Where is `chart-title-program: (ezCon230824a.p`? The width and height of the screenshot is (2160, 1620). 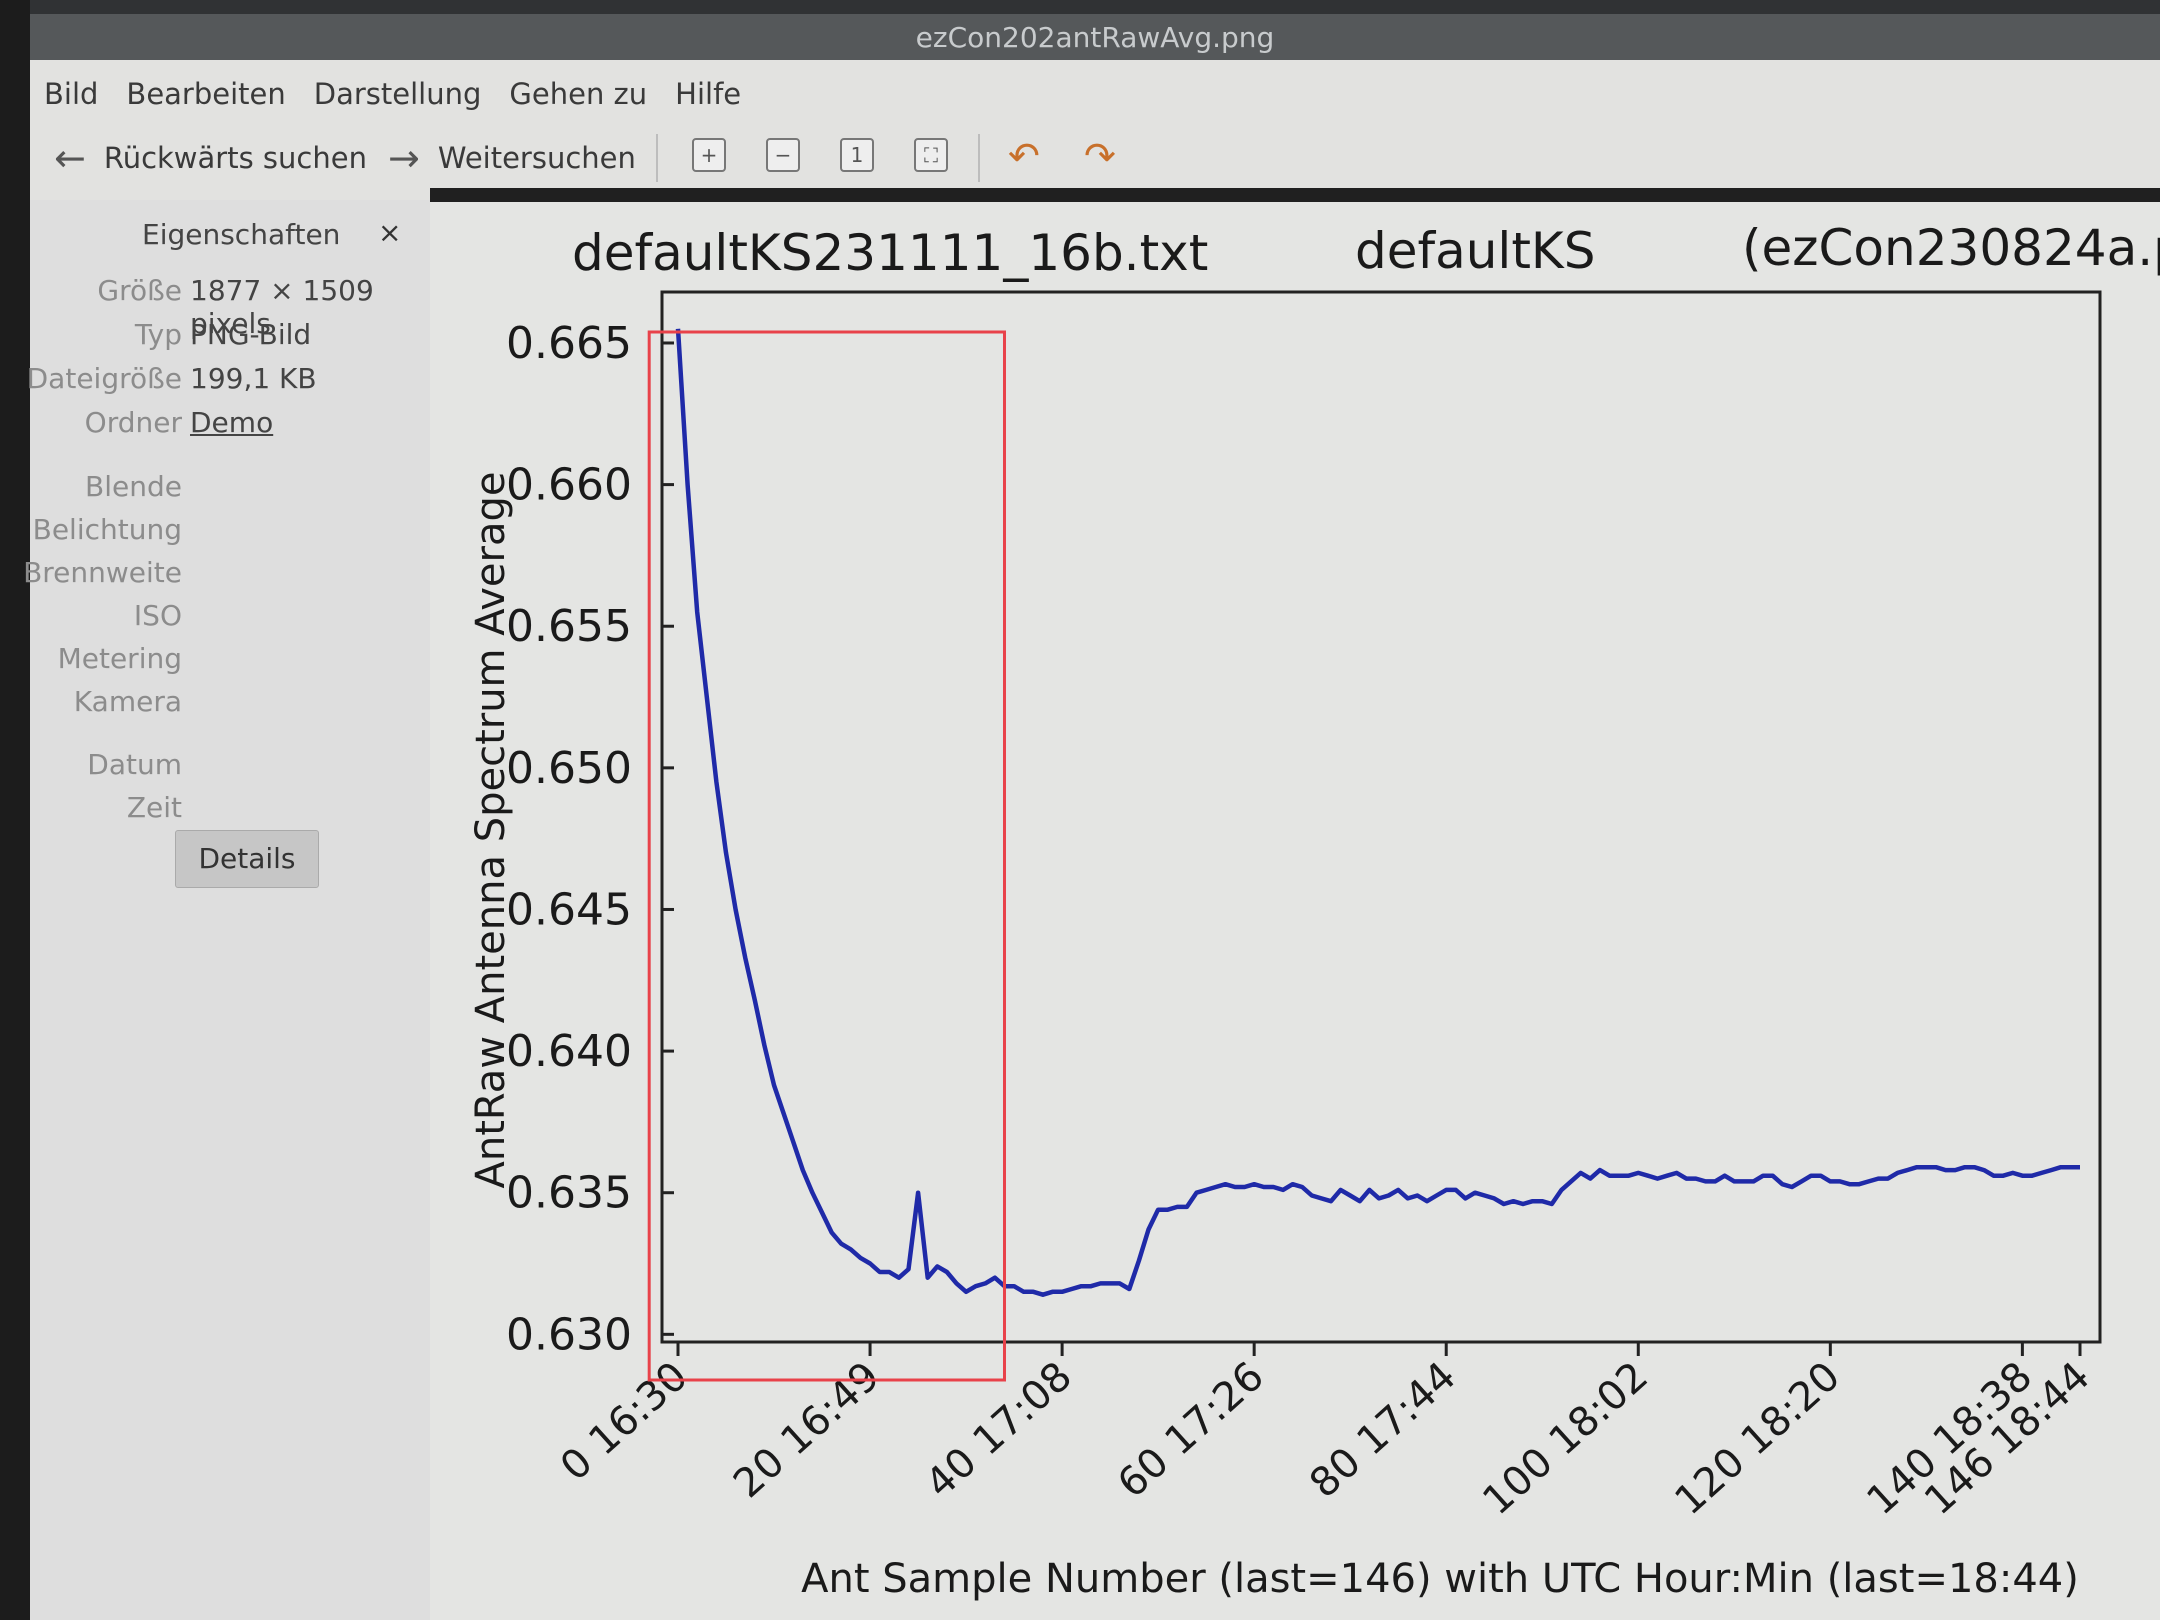
chart-title-program: (ezCon230824a.p is located at coordinates (1951, 248).